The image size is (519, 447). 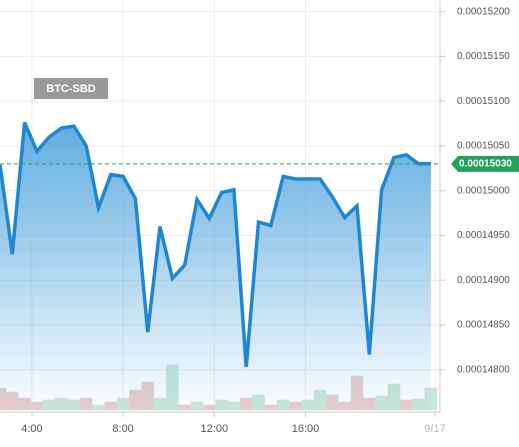 What do you see at coordinates (306, 429) in the screenshot?
I see `x-tick-label: 16:00` at bounding box center [306, 429].